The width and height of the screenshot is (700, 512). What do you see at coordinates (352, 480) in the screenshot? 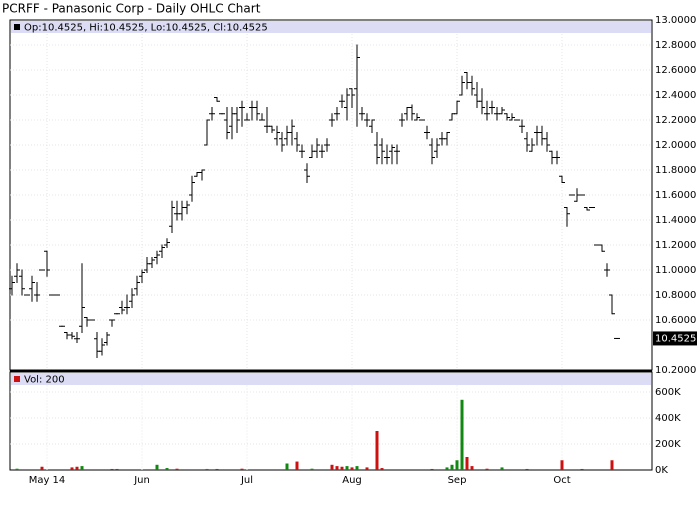
I see `x-tick-label: Aug` at bounding box center [352, 480].